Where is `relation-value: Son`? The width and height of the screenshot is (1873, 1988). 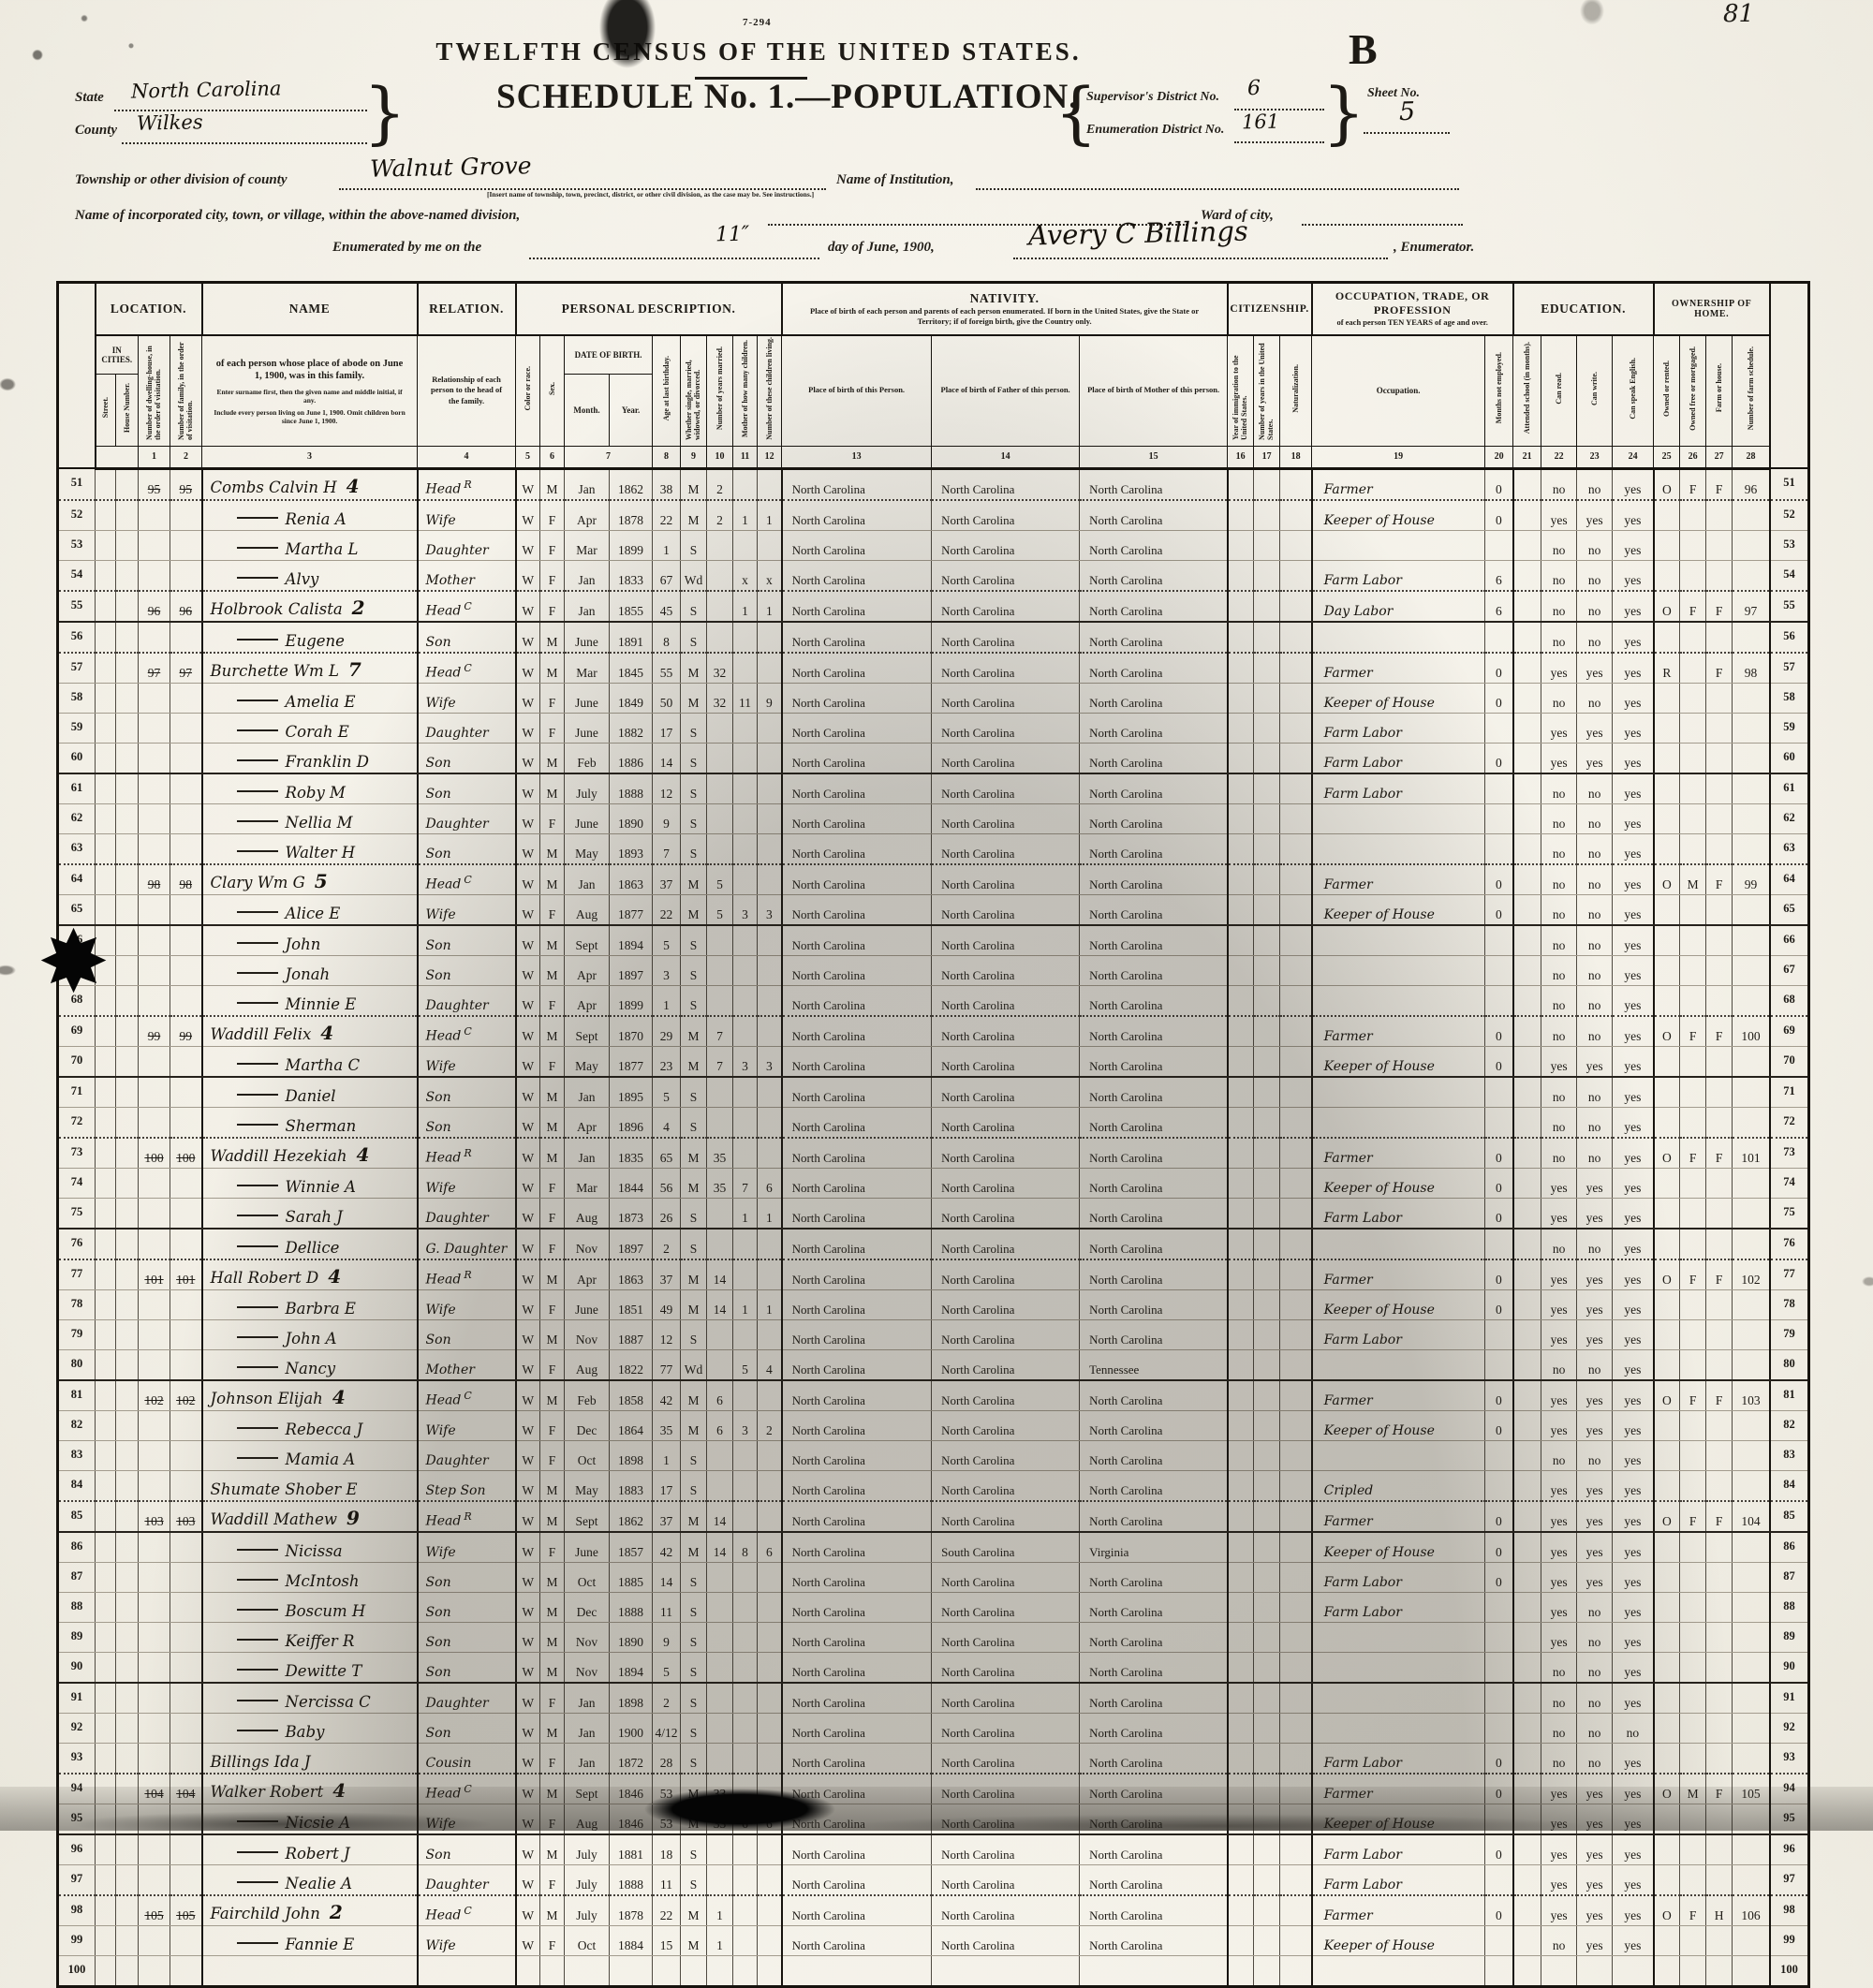
relation-value: Son is located at coordinates (438, 1097).